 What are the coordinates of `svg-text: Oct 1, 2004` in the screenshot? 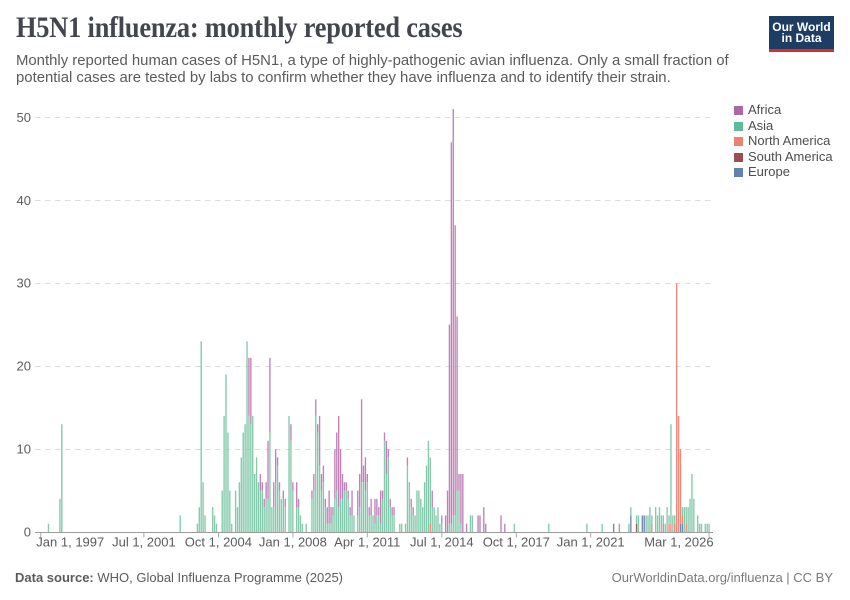 It's located at (218, 542).